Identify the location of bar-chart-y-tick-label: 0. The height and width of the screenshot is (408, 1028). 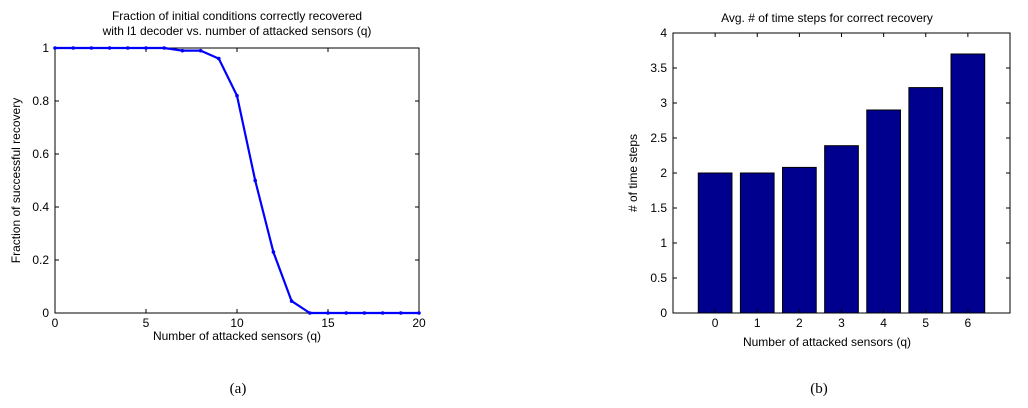
(663, 313).